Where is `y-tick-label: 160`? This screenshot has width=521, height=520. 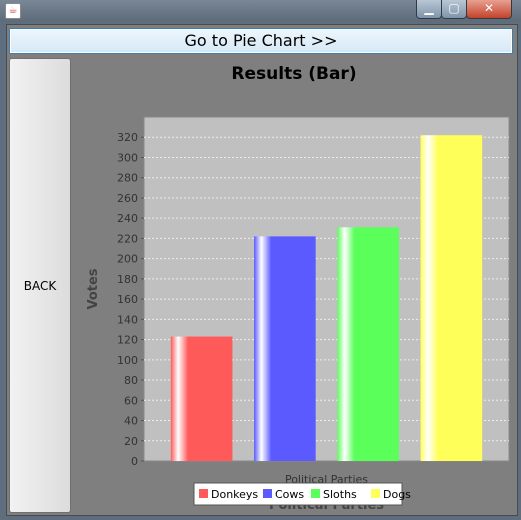
y-tick-label: 160 is located at coordinates (127, 299).